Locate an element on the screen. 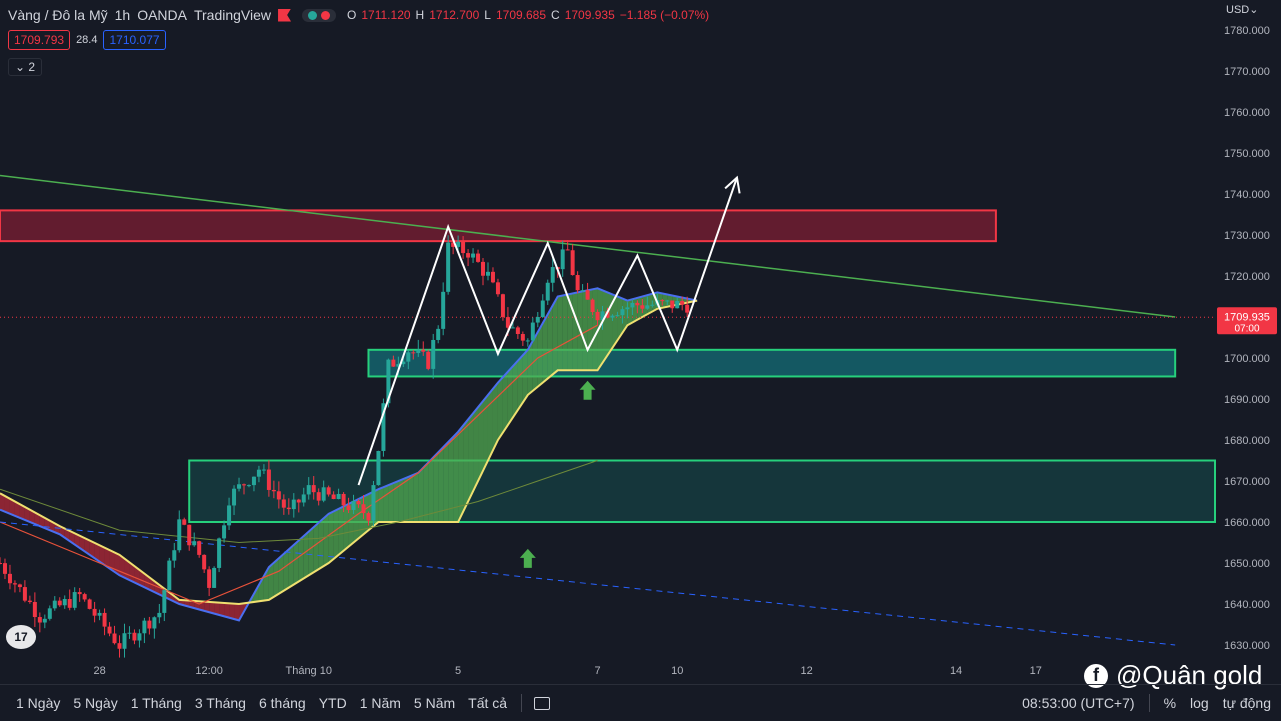 This screenshot has width=1281, height=721. symbol-title: Vàng / Đô la Mỹ is located at coordinates (58, 15).